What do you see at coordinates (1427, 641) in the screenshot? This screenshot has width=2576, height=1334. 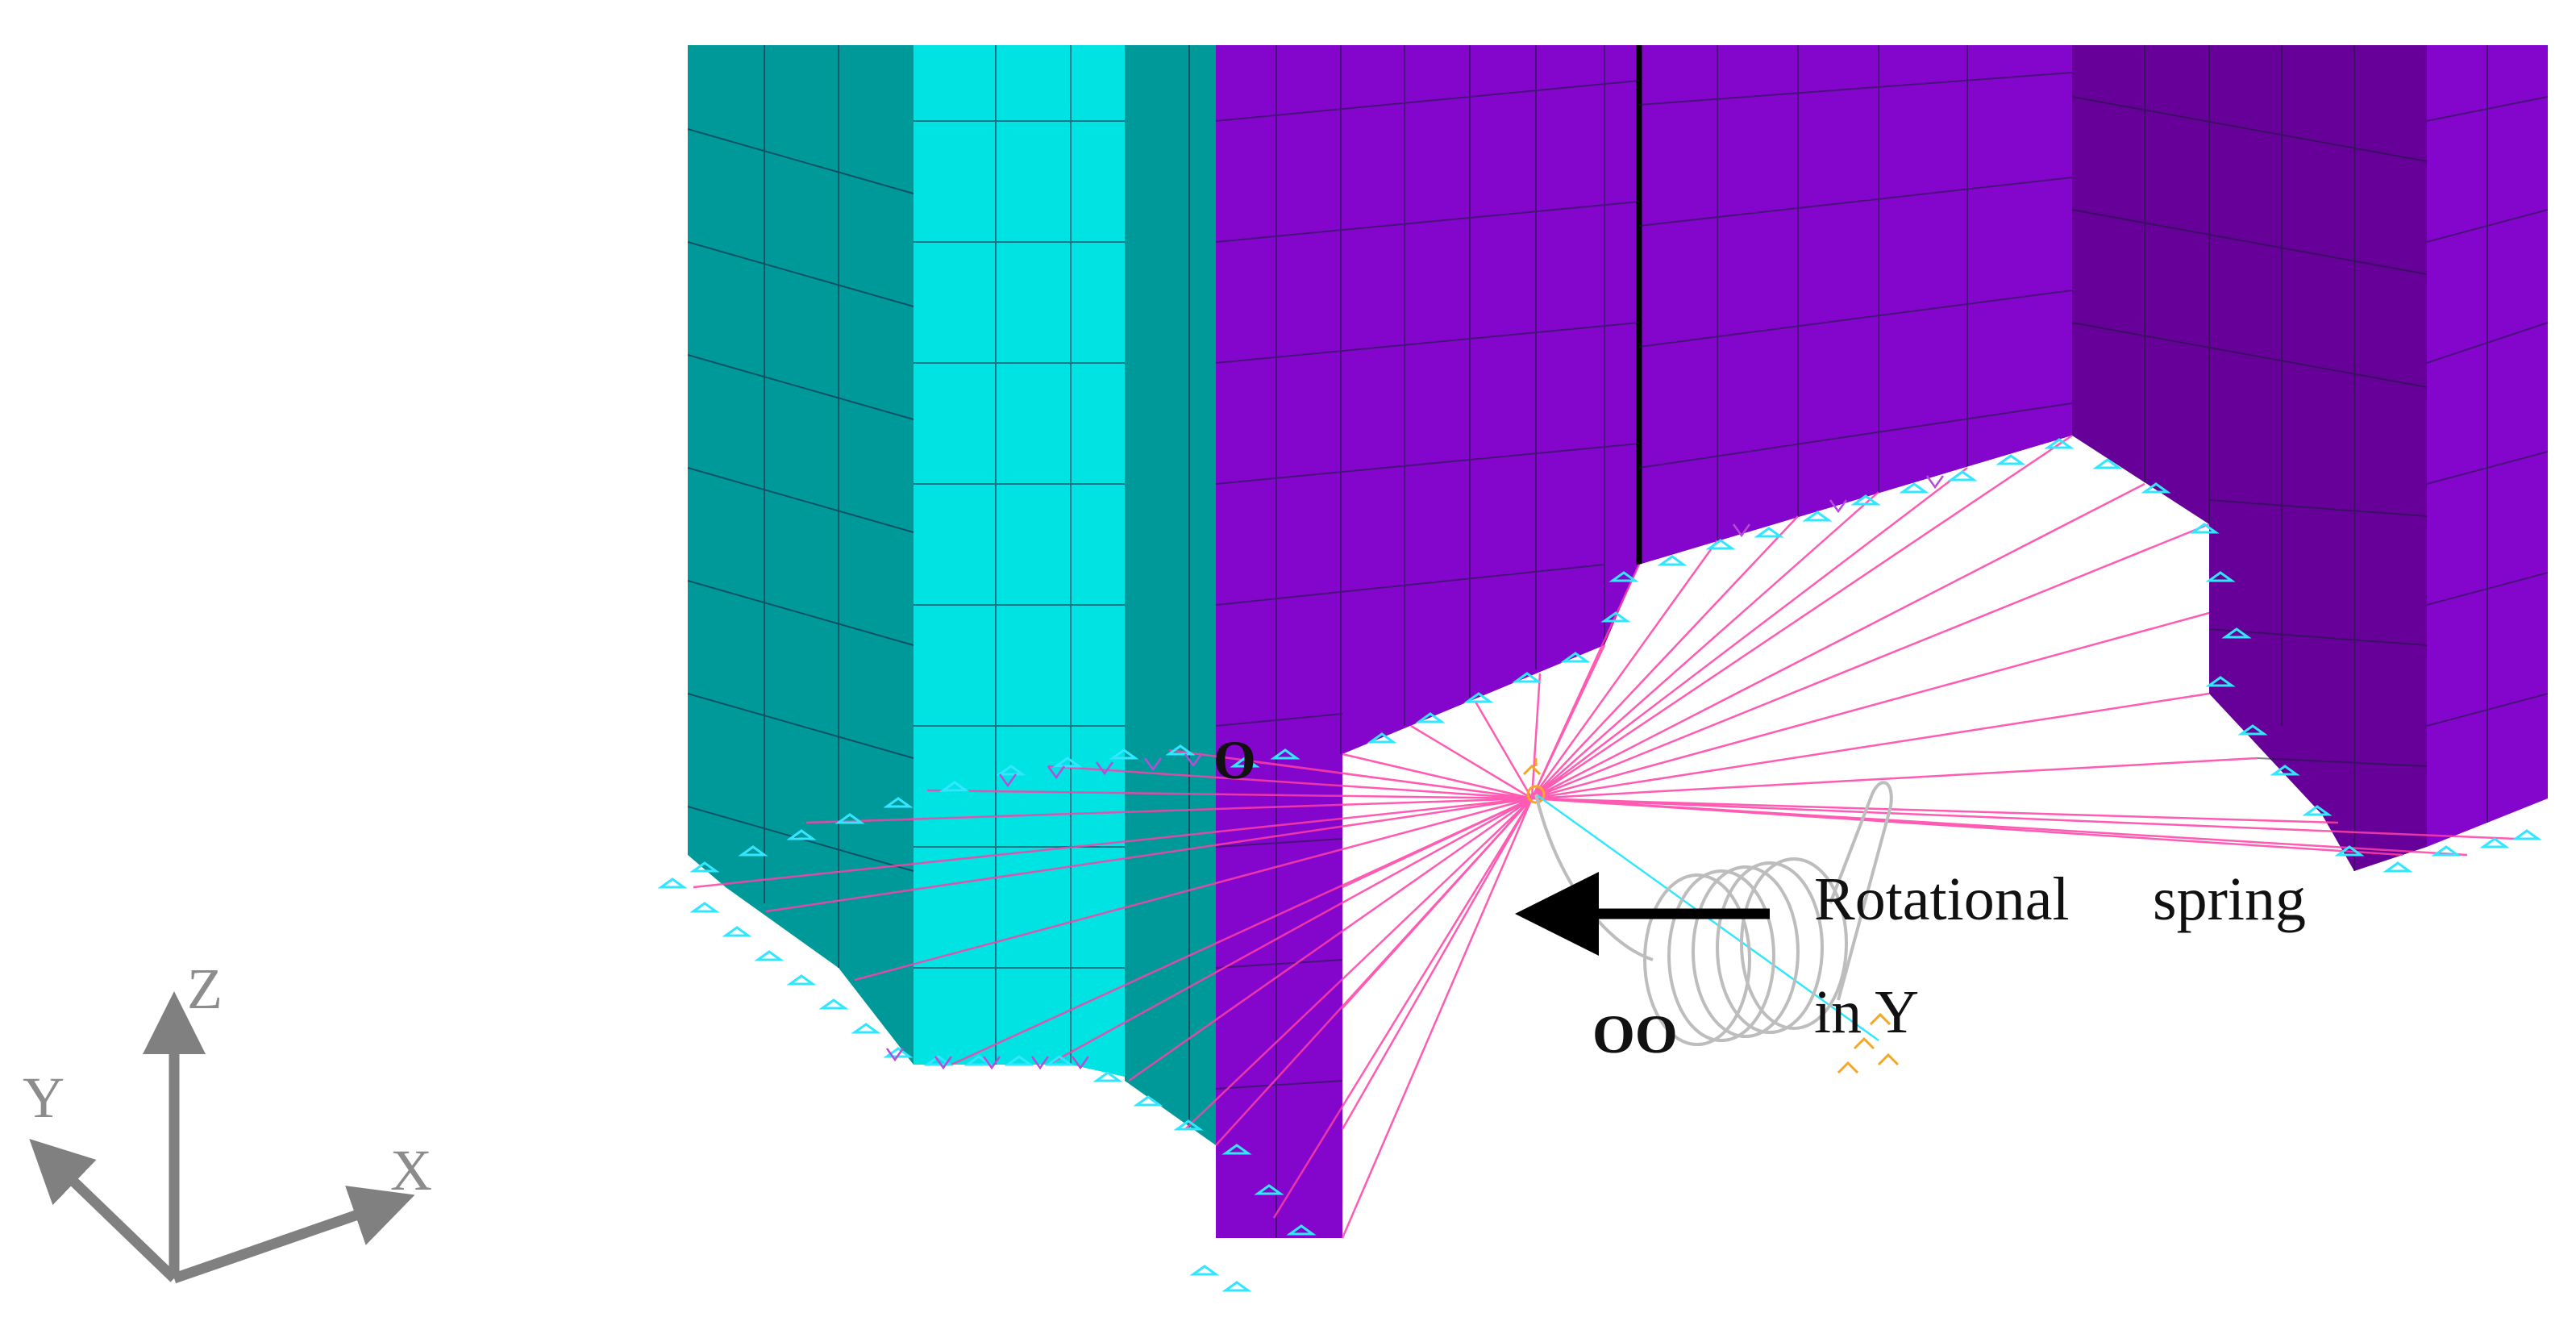 I see `purple-face-front` at bounding box center [1427, 641].